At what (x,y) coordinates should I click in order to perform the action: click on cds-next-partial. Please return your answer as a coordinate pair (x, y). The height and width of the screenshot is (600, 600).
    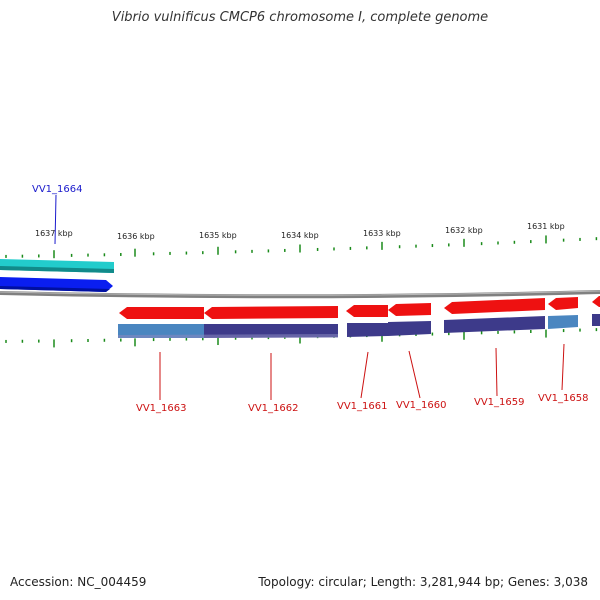
    Looking at the image, I should click on (596, 320).